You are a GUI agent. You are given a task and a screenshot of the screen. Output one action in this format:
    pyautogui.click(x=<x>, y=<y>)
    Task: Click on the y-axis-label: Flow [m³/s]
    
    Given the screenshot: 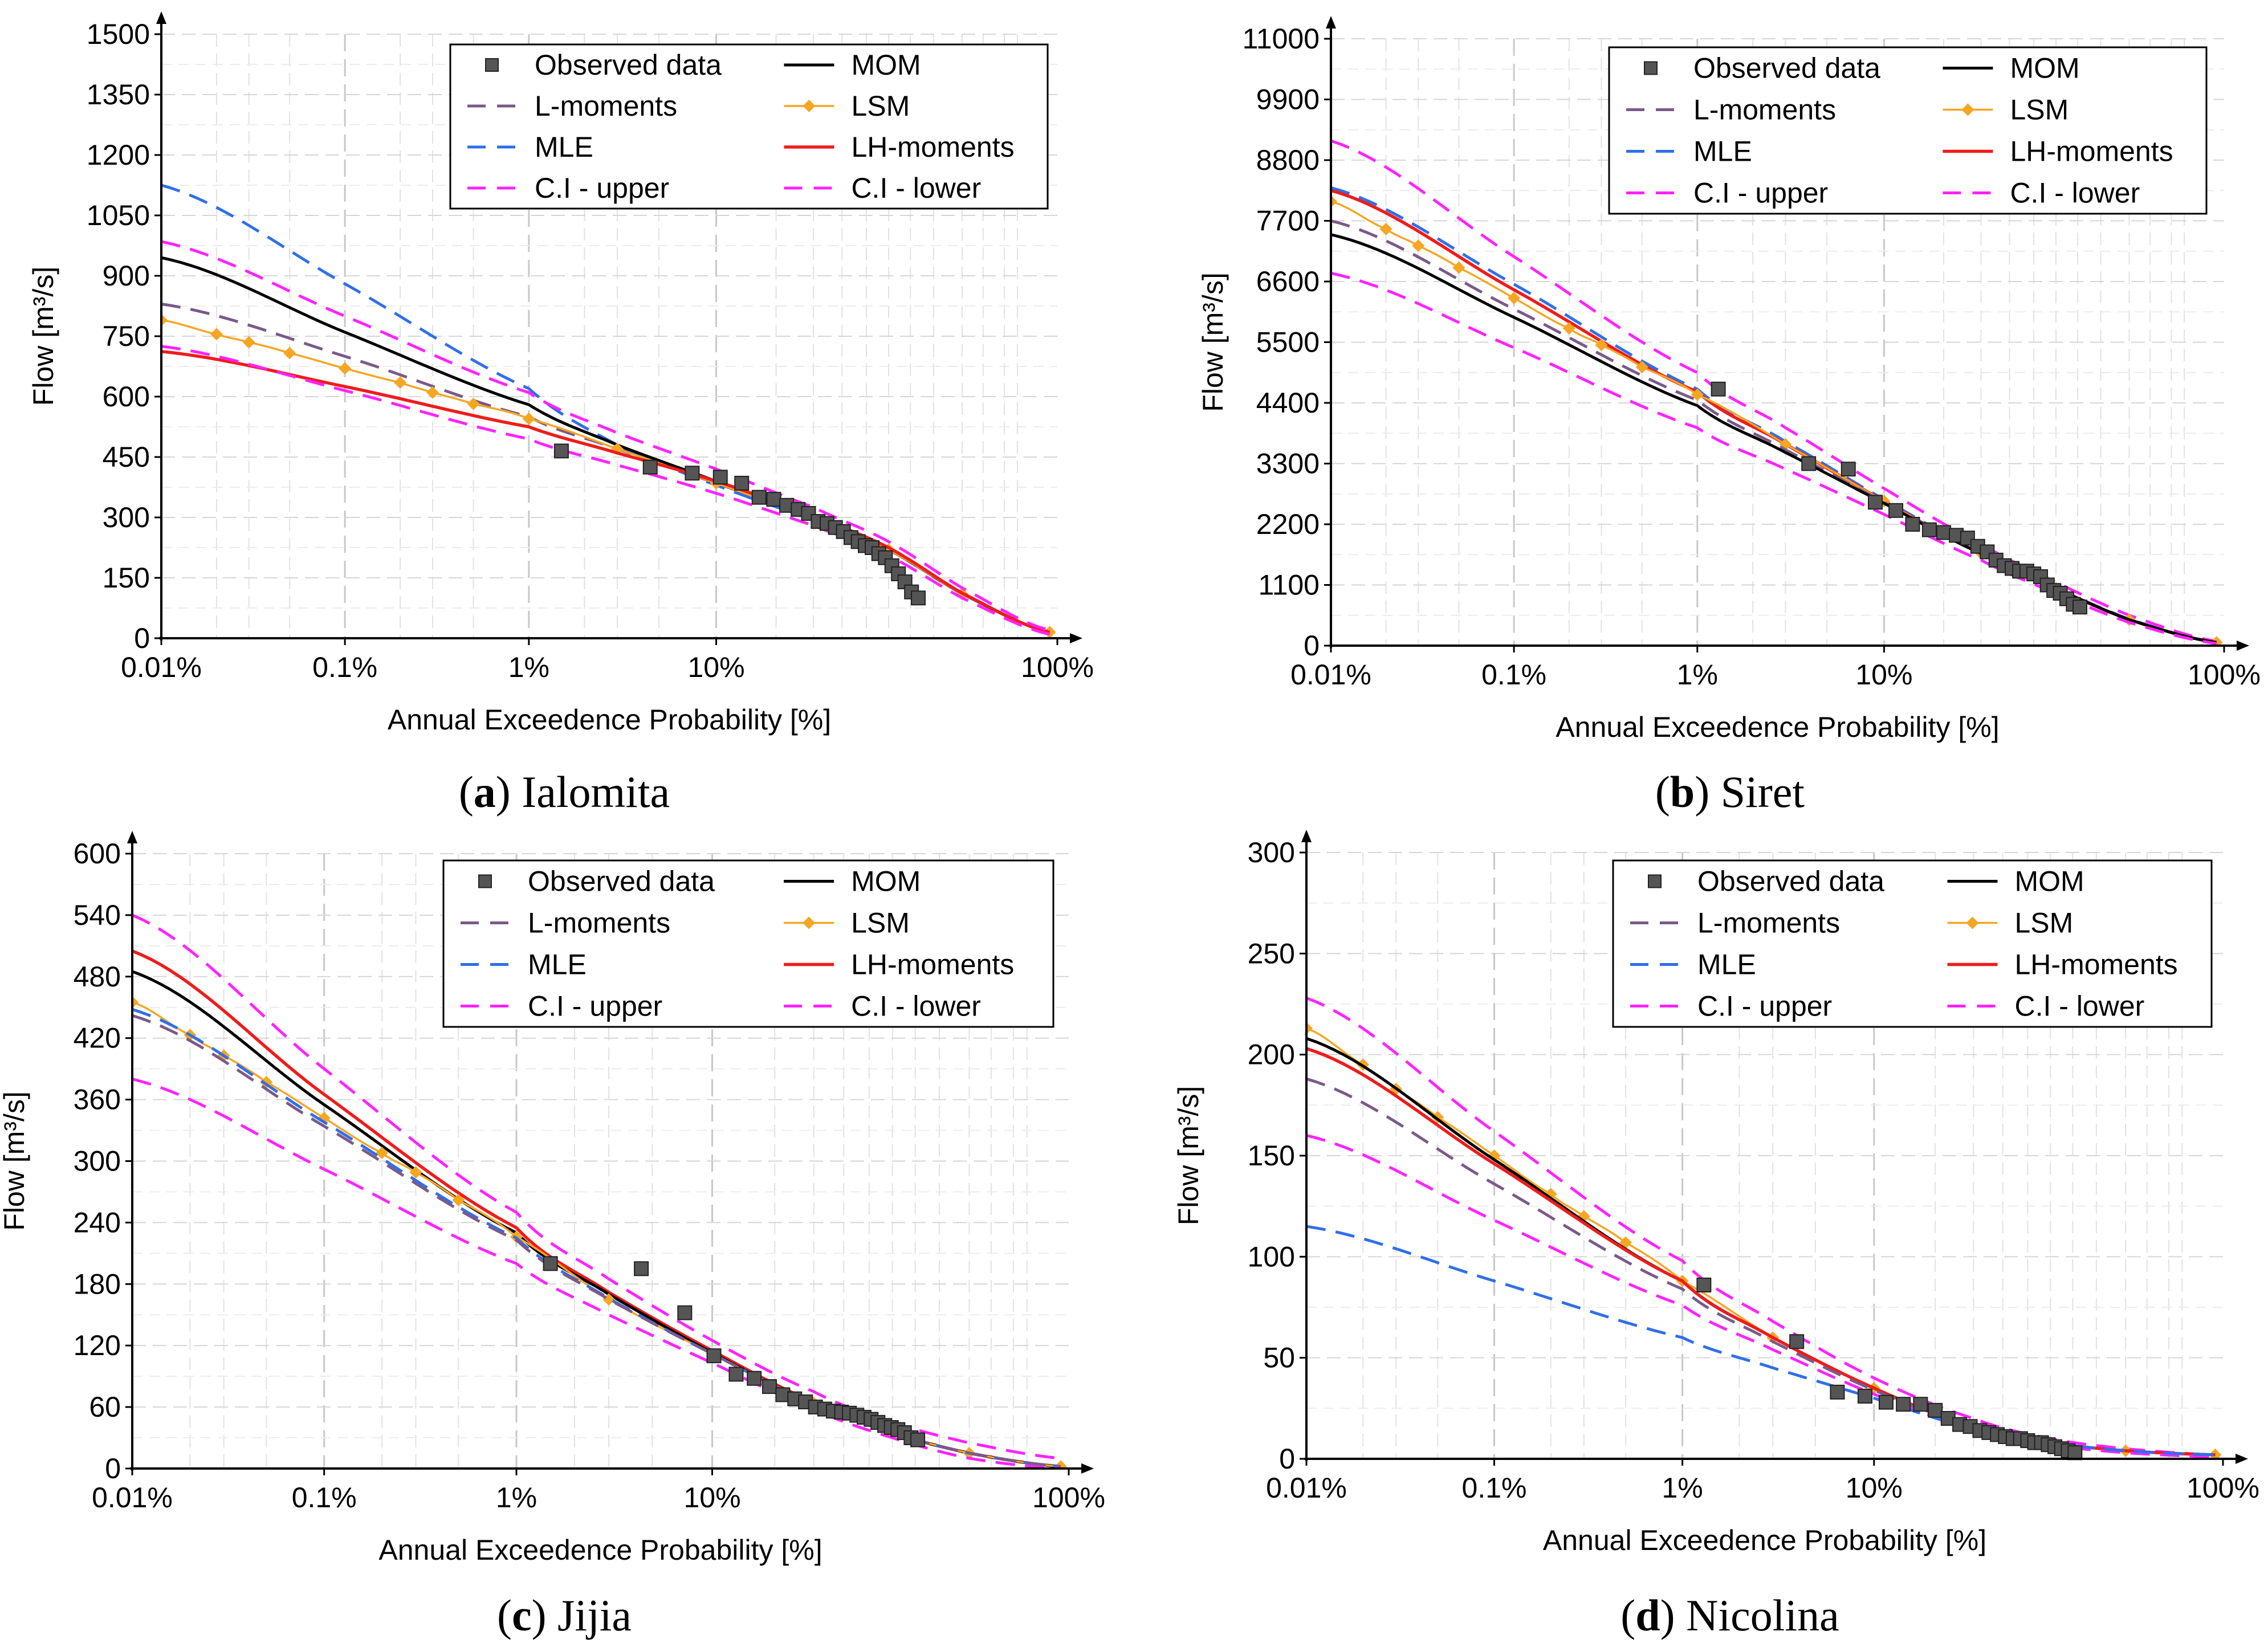 What is the action you would take?
    pyautogui.click(x=43, y=336)
    